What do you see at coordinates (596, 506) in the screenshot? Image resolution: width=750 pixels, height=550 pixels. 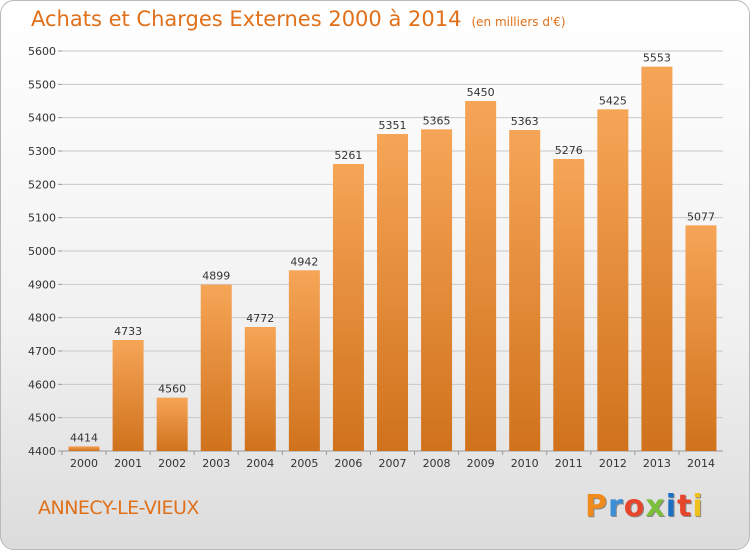 I see `logo-letter: P` at bounding box center [596, 506].